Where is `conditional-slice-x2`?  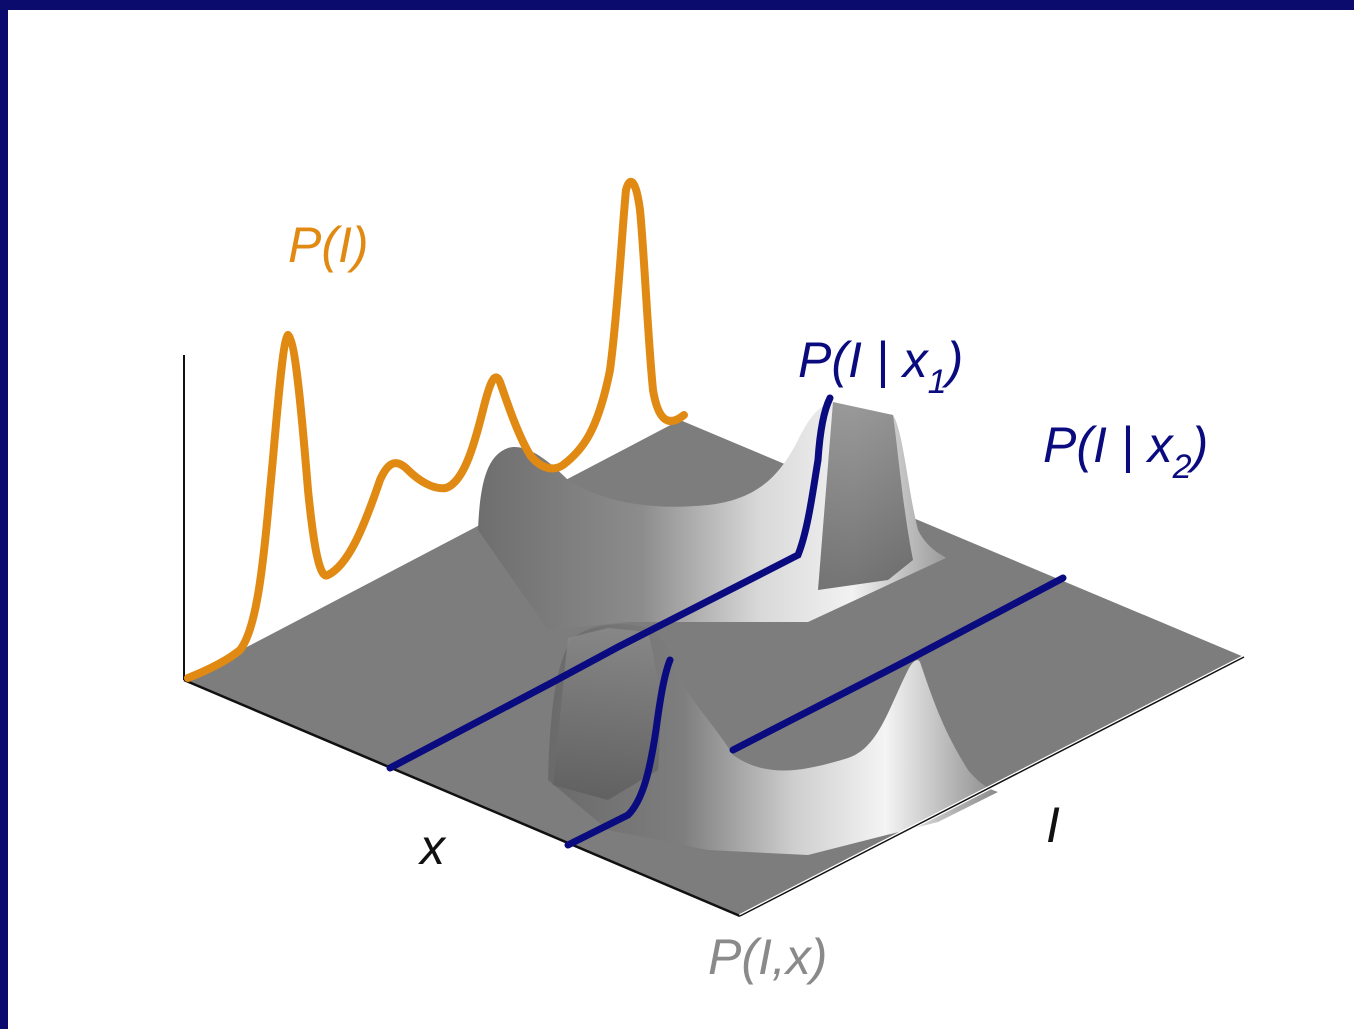 conditional-slice-x2 is located at coordinates (898, 664).